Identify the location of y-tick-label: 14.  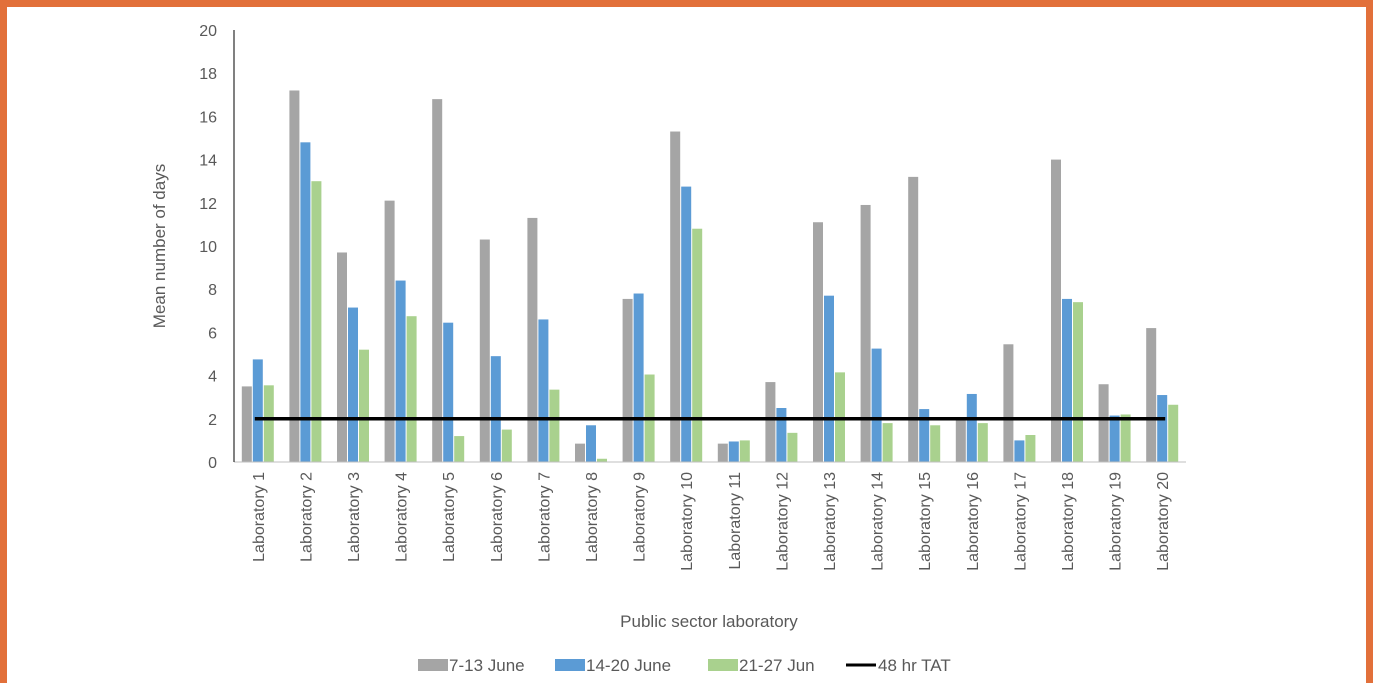
(208, 161).